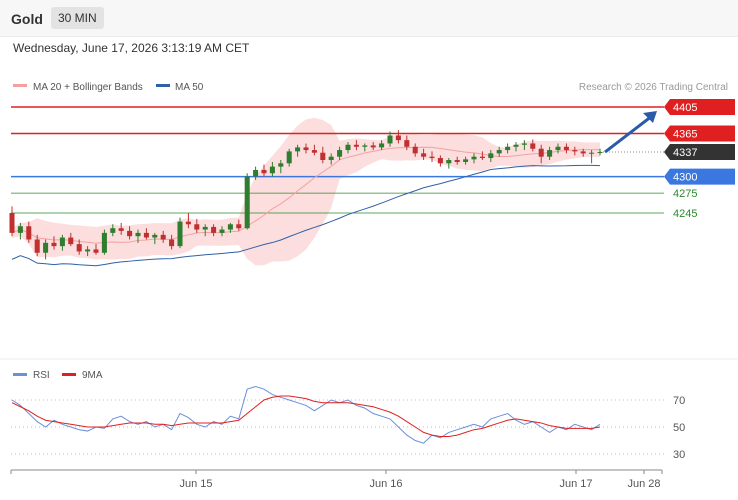 The width and height of the screenshot is (738, 500). Describe the element at coordinates (189, 87) in the screenshot. I see `ma50-legend-label: MA 50` at that location.